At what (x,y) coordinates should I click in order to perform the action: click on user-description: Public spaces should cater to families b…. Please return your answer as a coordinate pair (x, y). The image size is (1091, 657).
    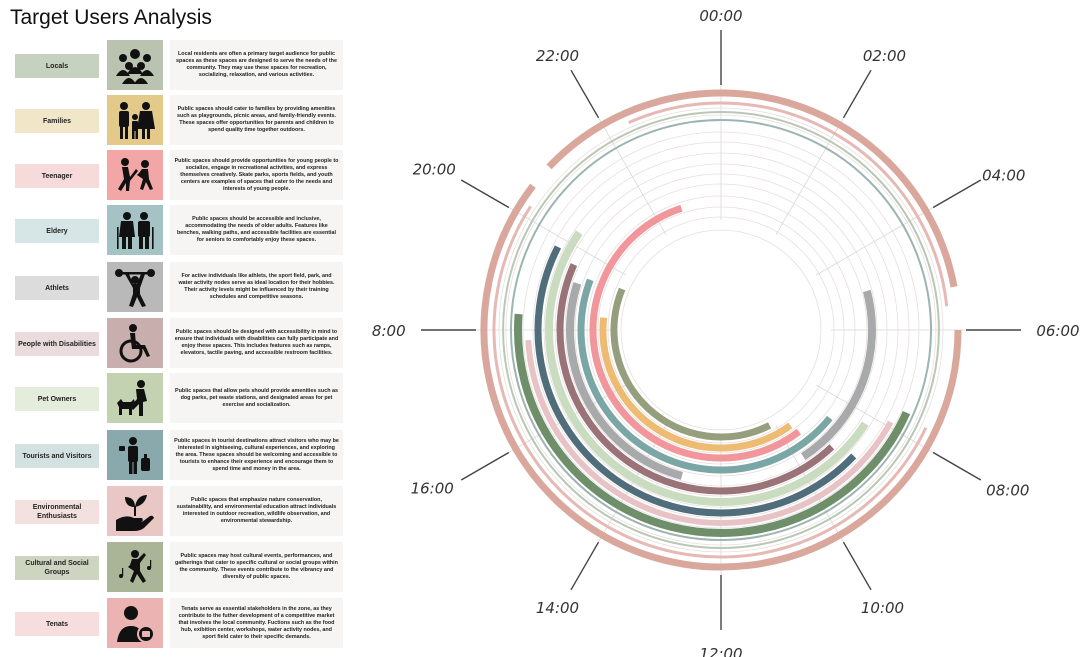
    Looking at the image, I should click on (256, 120).